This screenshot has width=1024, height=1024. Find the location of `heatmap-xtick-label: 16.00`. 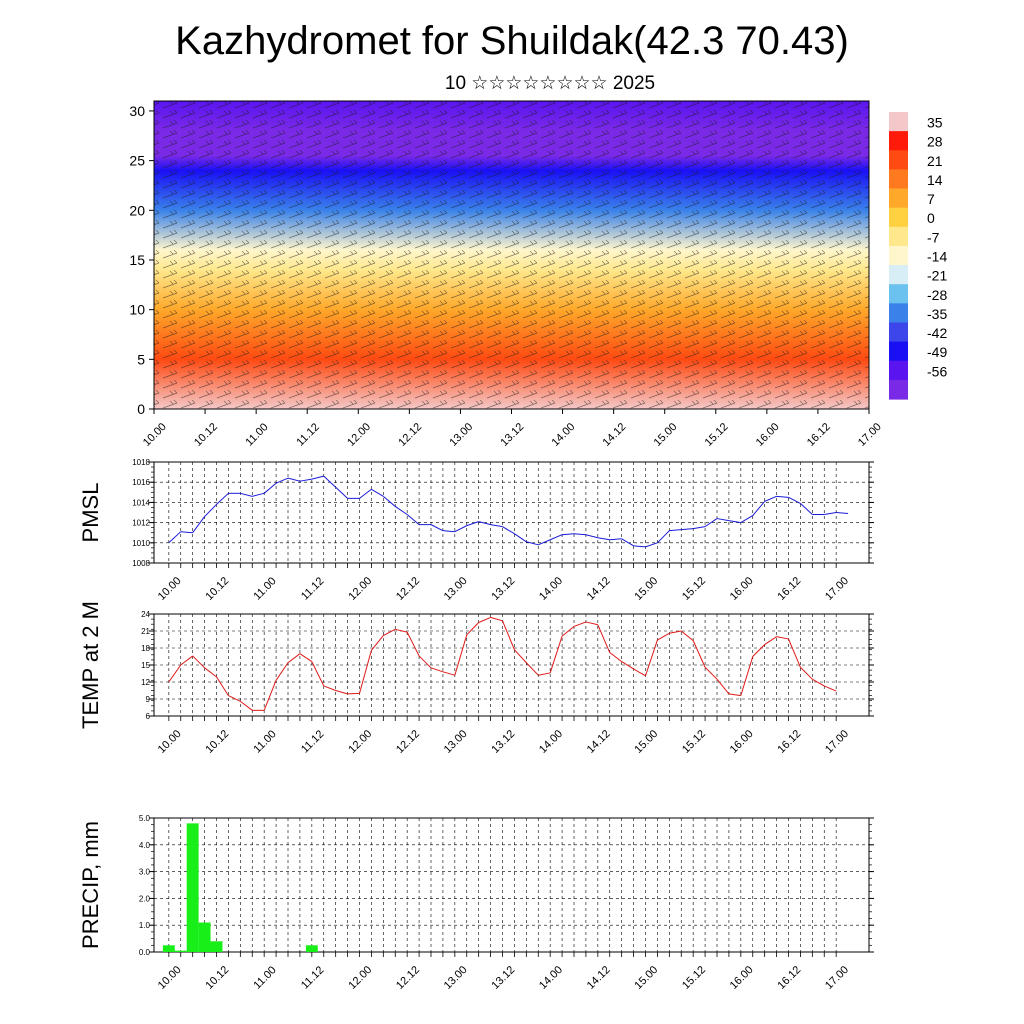

heatmap-xtick-label: 16.00 is located at coordinates (768, 435).